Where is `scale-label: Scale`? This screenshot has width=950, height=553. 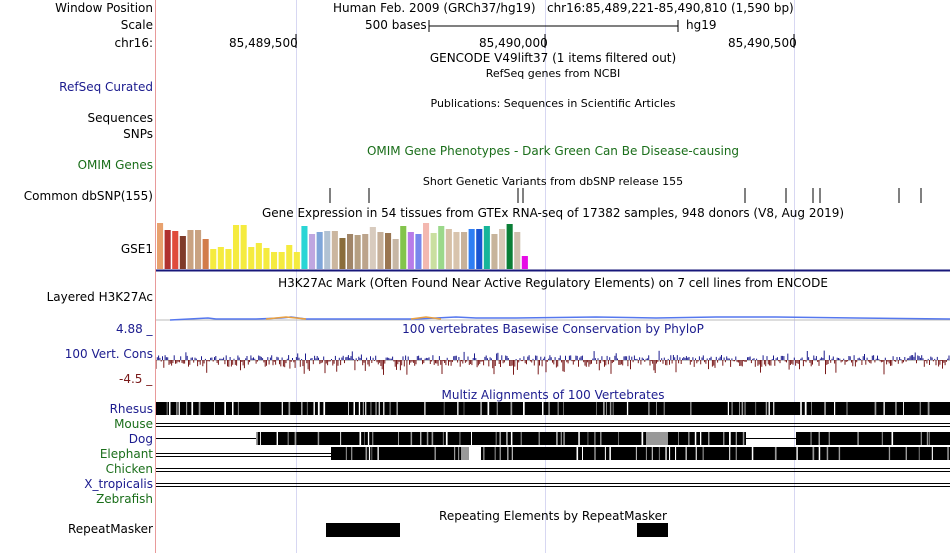 scale-label: Scale is located at coordinates (136, 25).